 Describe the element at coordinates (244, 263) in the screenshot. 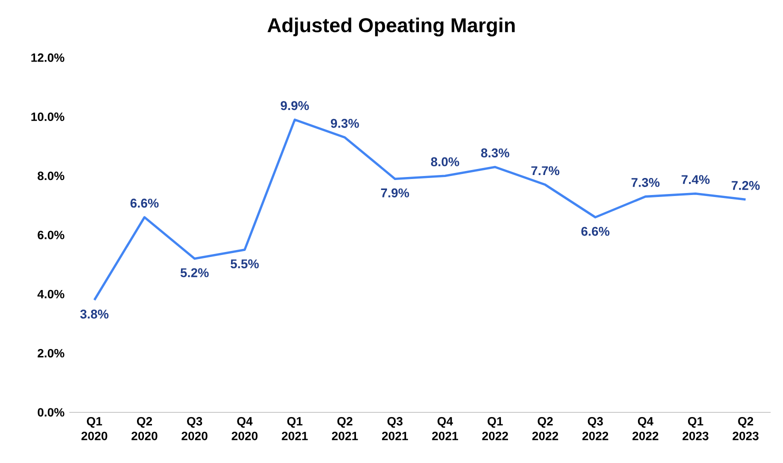

I see `data-label: 5.5%` at that location.